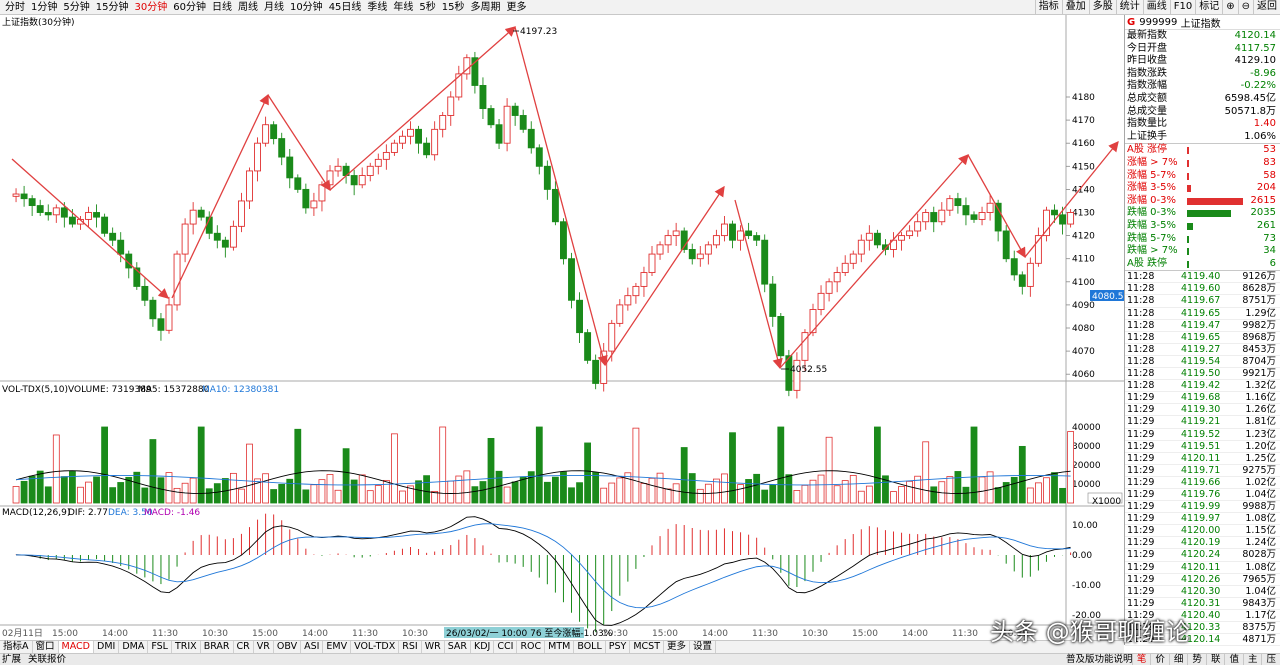 The image size is (1280, 665). What do you see at coordinates (264, 647) in the screenshot?
I see `indicator-tab: VR` at bounding box center [264, 647].